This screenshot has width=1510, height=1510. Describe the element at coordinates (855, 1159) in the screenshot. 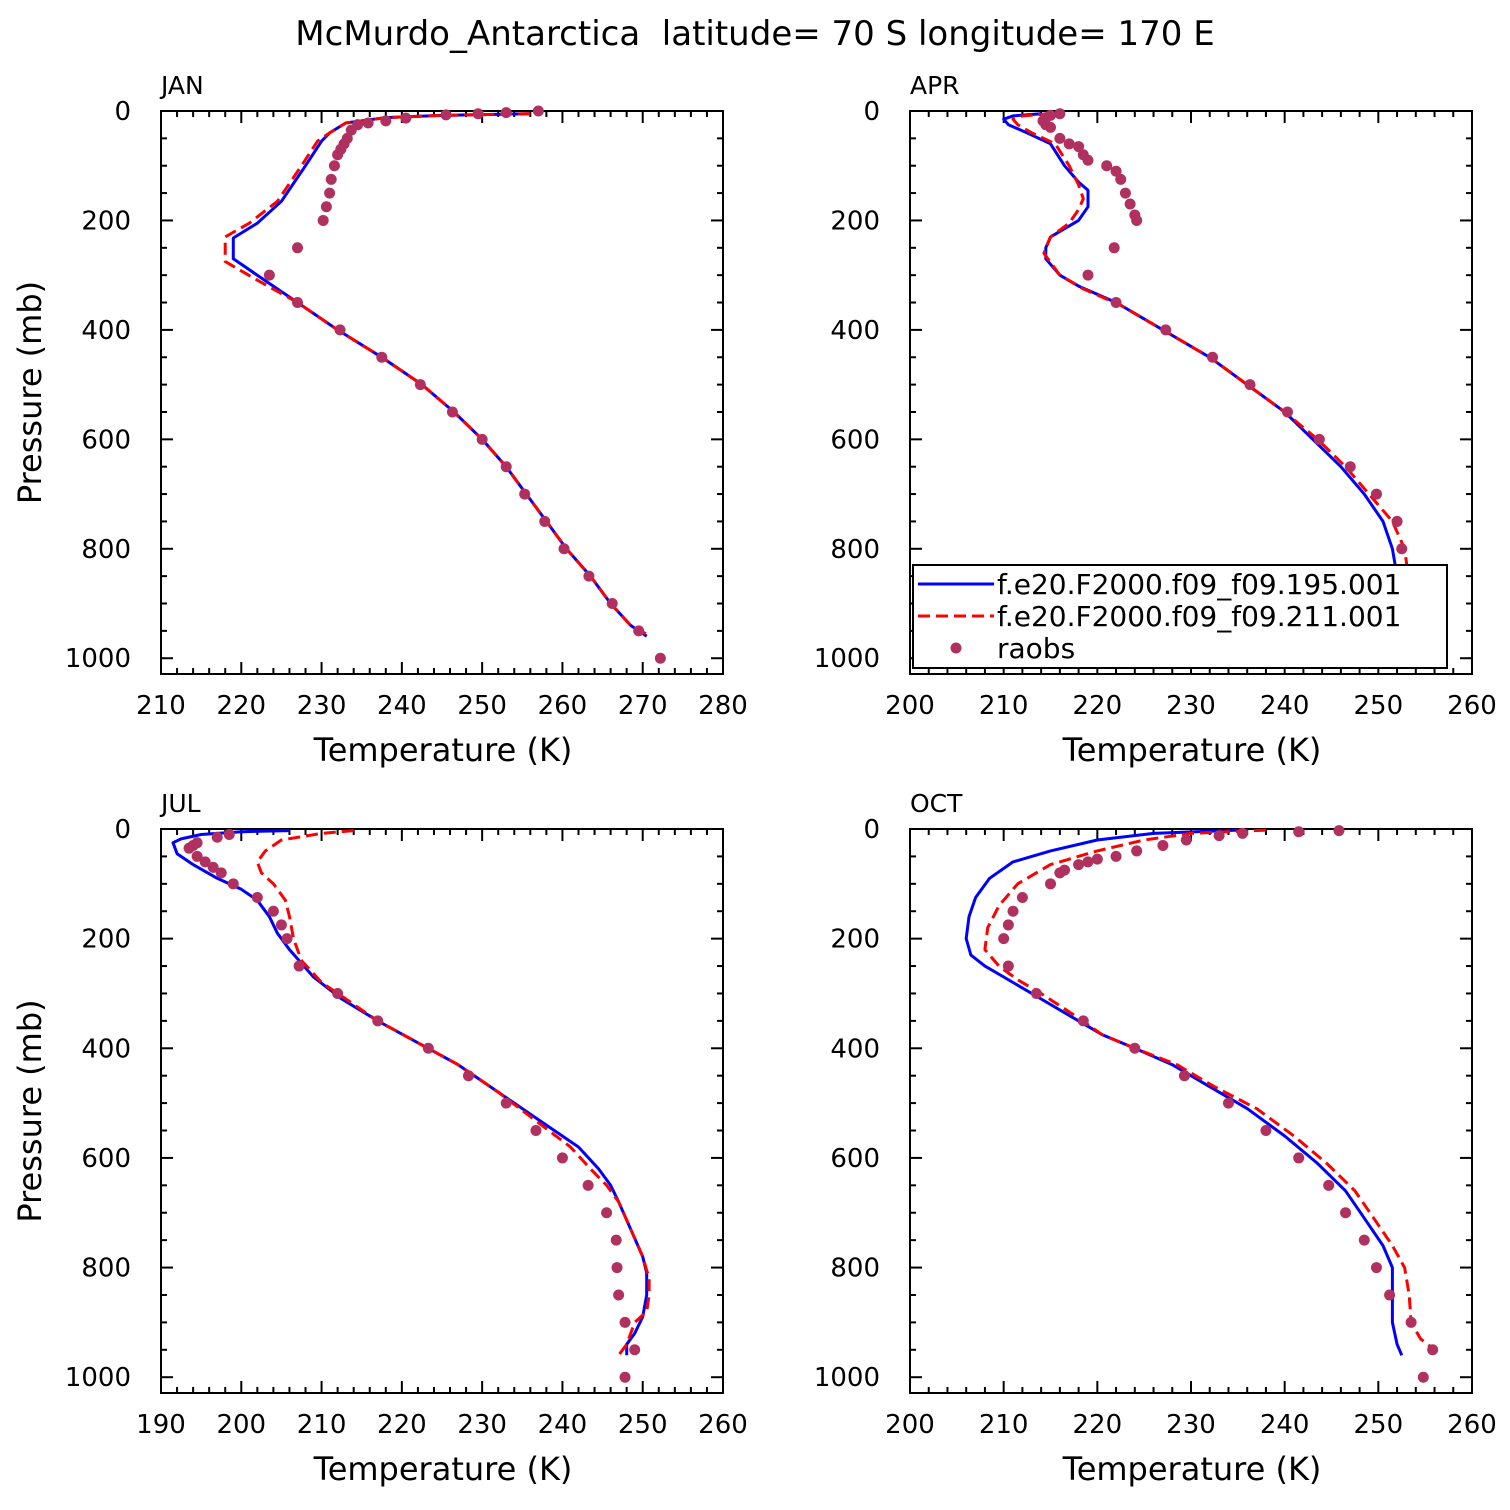

I see `y-tick-label: 600` at that location.